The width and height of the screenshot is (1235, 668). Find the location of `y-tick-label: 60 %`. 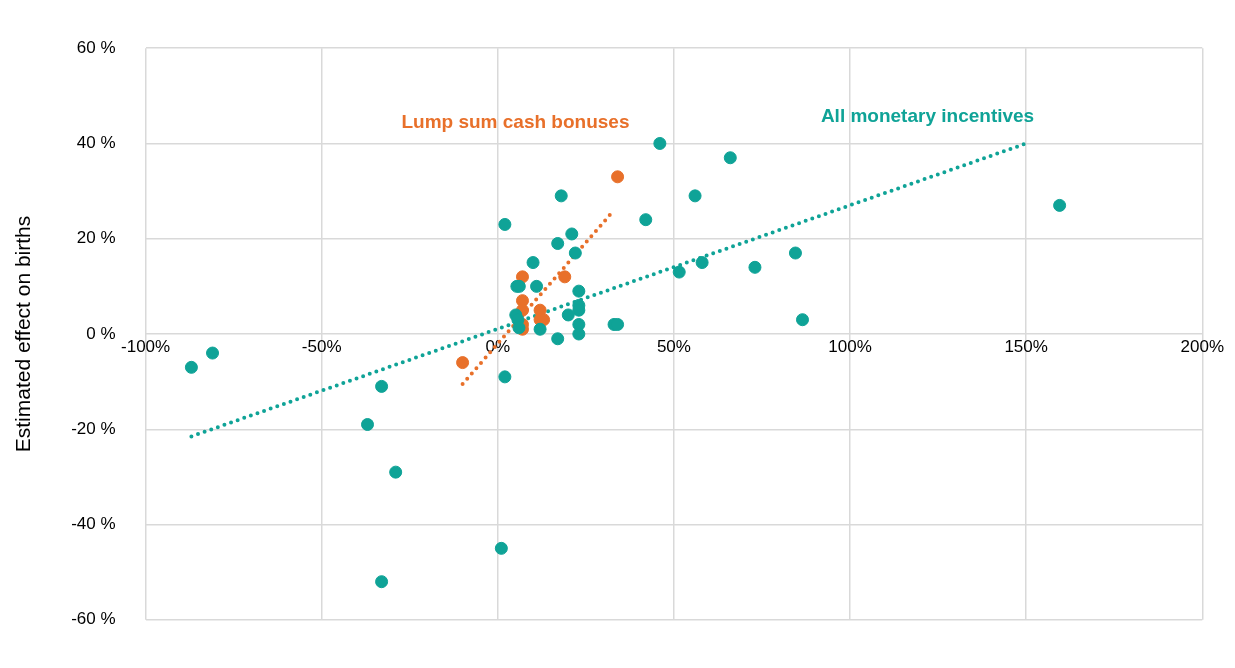

y-tick-label: 60 % is located at coordinates (96, 47).